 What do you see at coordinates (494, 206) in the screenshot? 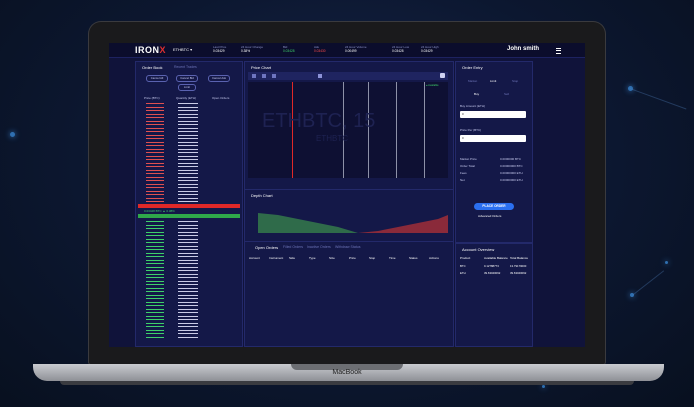
I see `place-order-button: PLACE ORDER` at bounding box center [494, 206].